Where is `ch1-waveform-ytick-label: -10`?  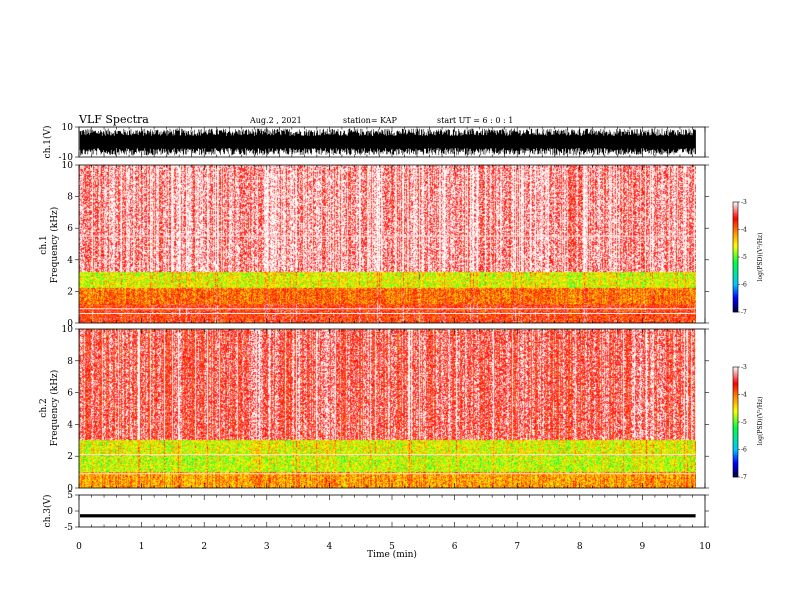 ch1-waveform-ytick-label: -10 is located at coordinates (66, 158).